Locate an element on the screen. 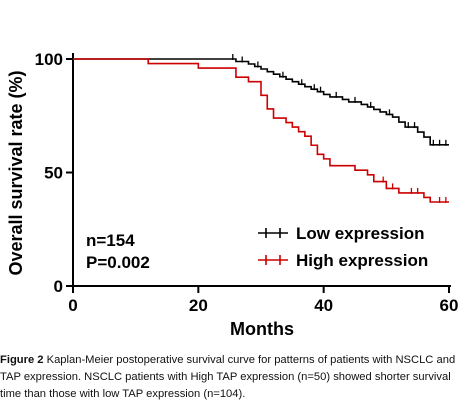  annotation-n: n=154 is located at coordinates (110, 240).